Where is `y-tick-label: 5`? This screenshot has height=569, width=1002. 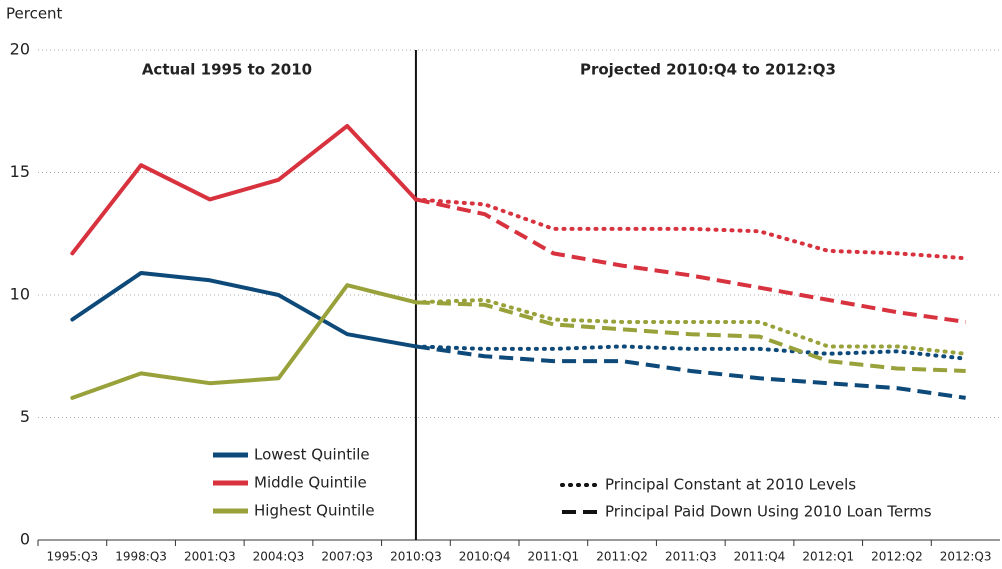 y-tick-label: 5 is located at coordinates (25, 416).